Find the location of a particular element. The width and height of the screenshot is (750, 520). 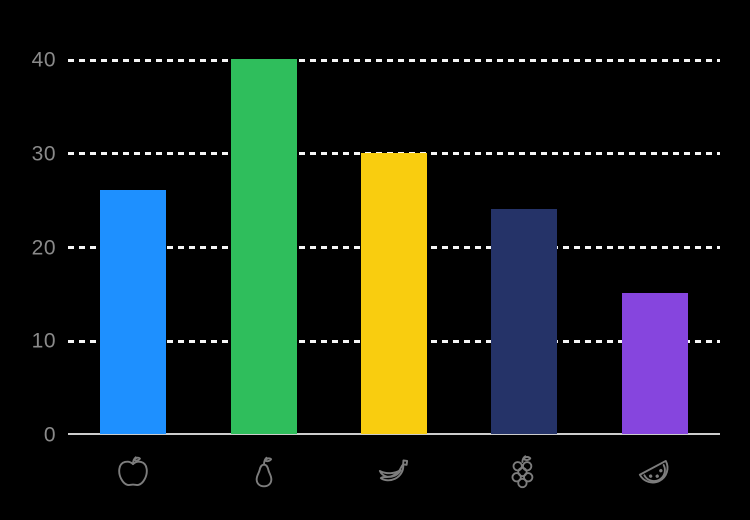

y-tick-label-0: 0 is located at coordinates (49, 435).